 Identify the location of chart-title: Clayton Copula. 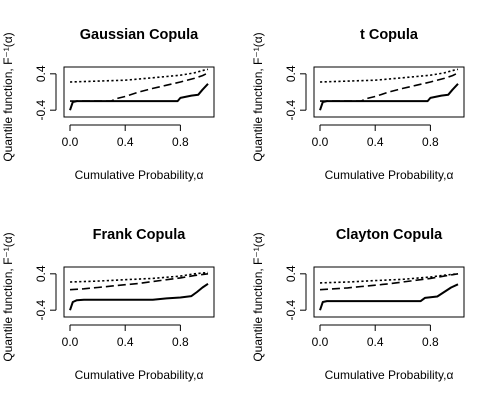
(389, 235).